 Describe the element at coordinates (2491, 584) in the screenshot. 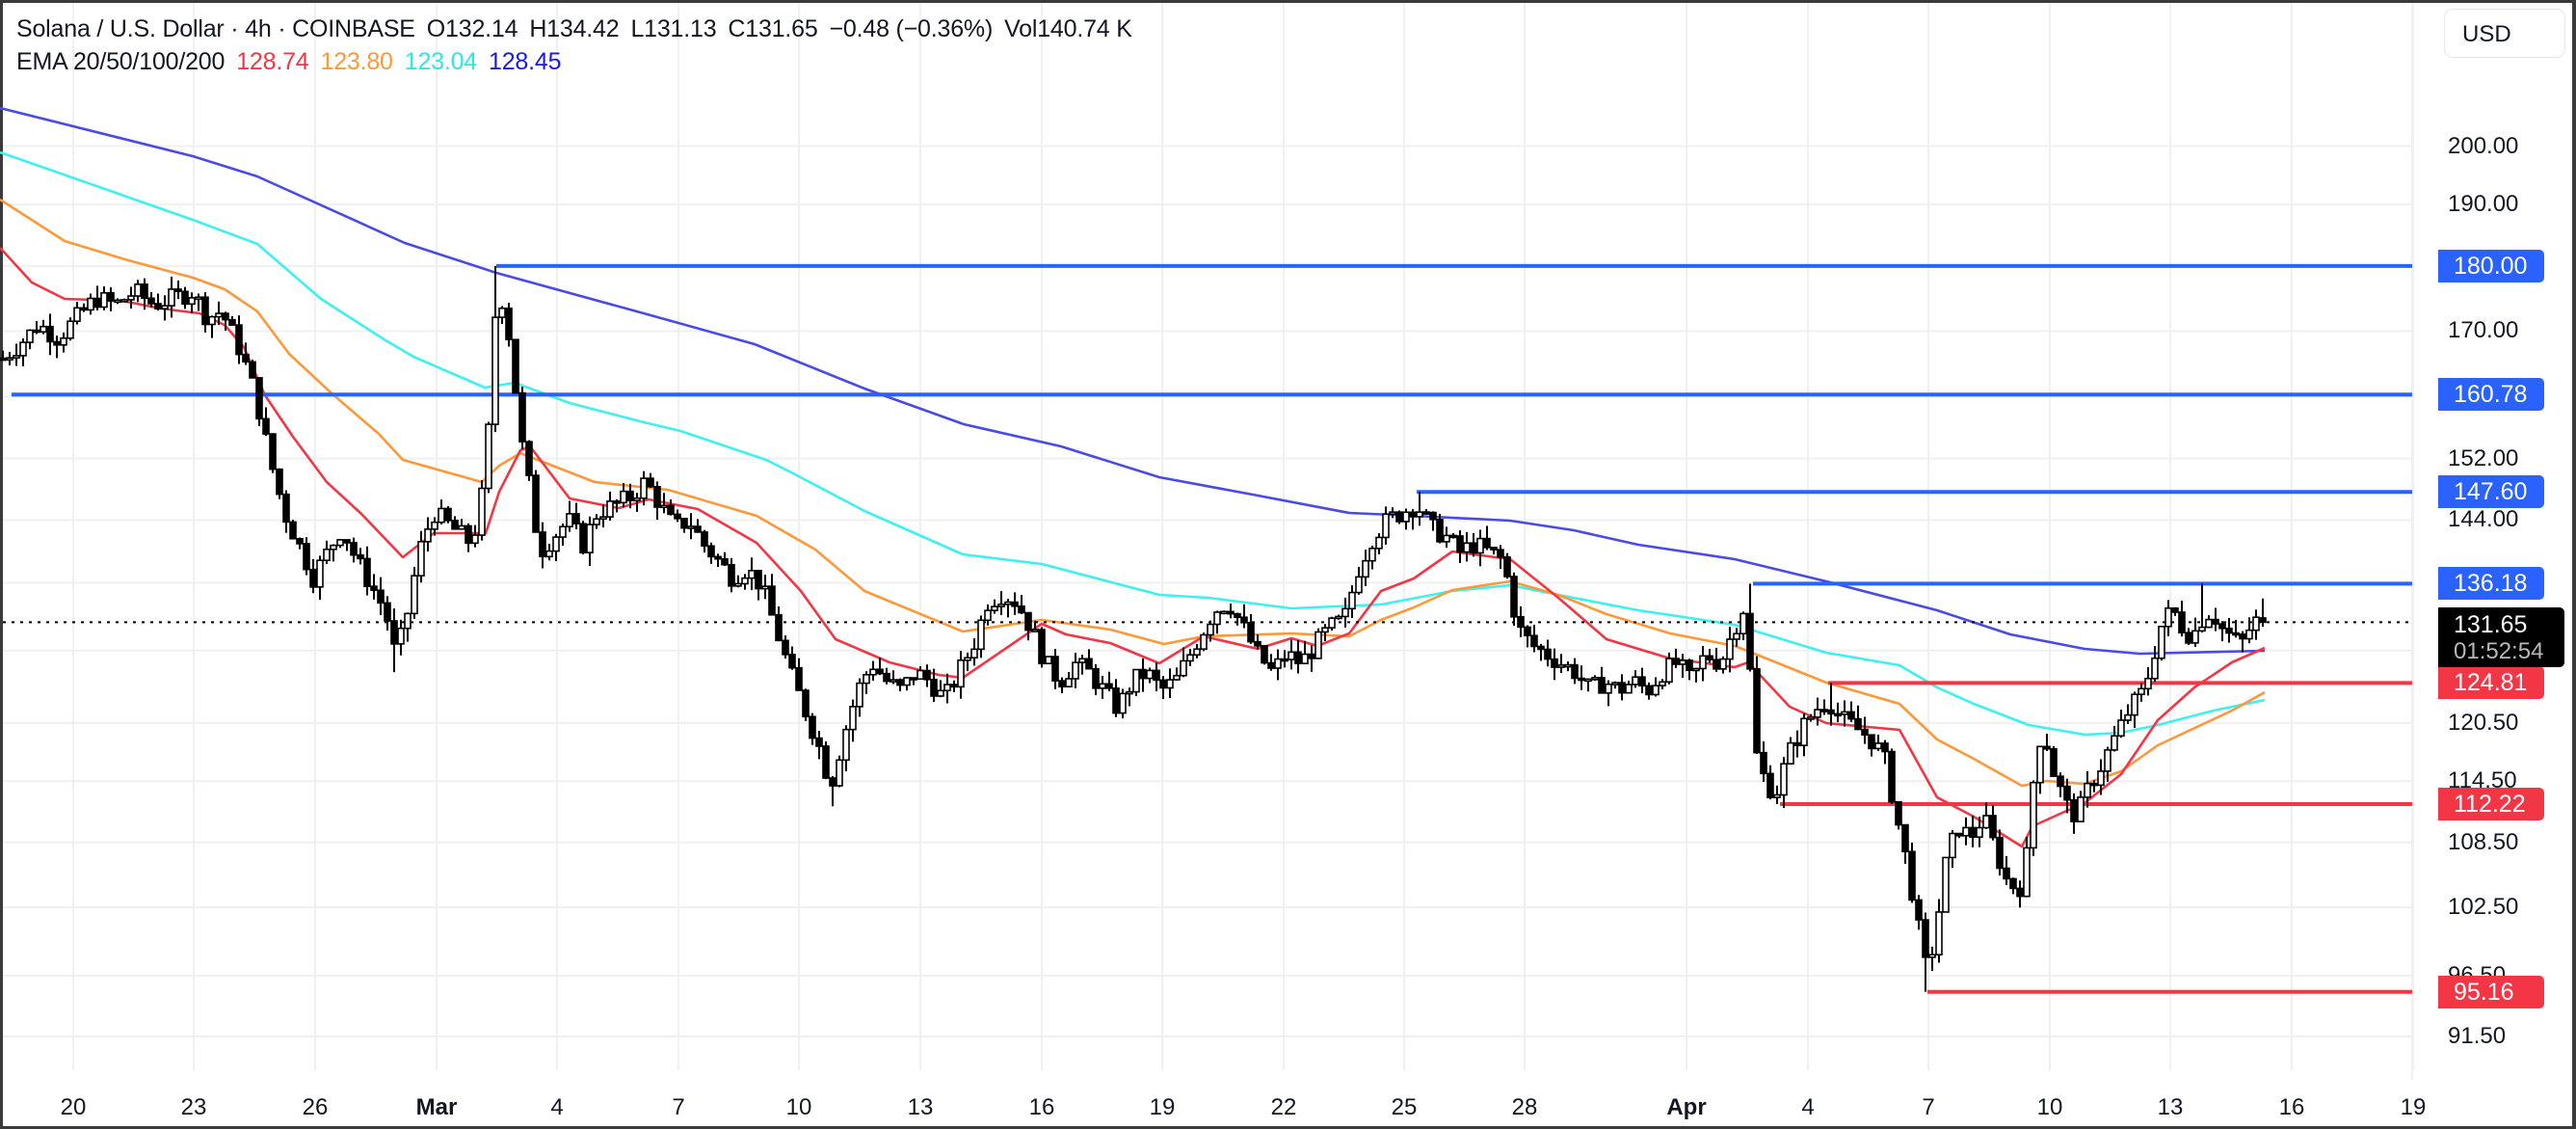

I see `level-tag-136.18: 136.18` at that location.